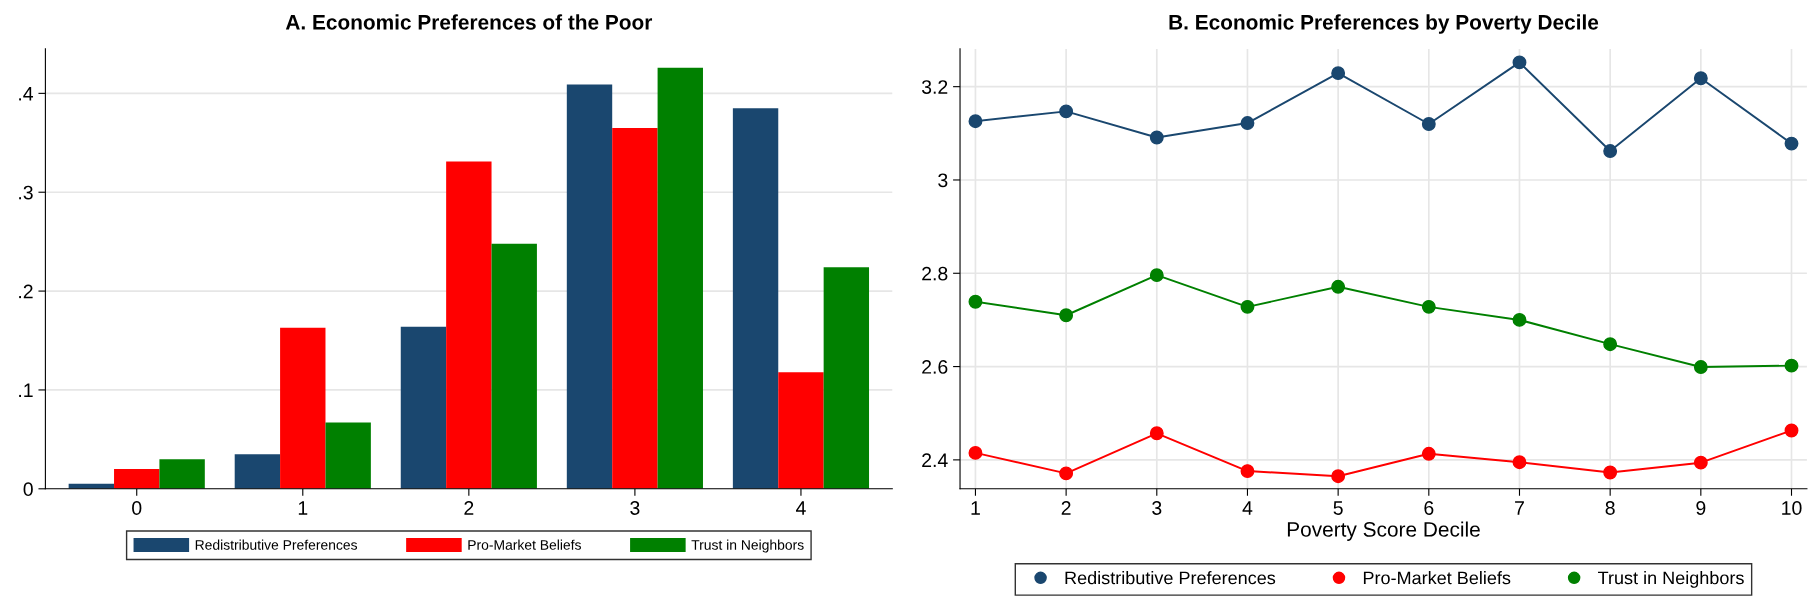 This screenshot has height=611, width=1816. Describe the element at coordinates (137, 508) in the screenshot. I see `x-tick-label: 0` at that location.